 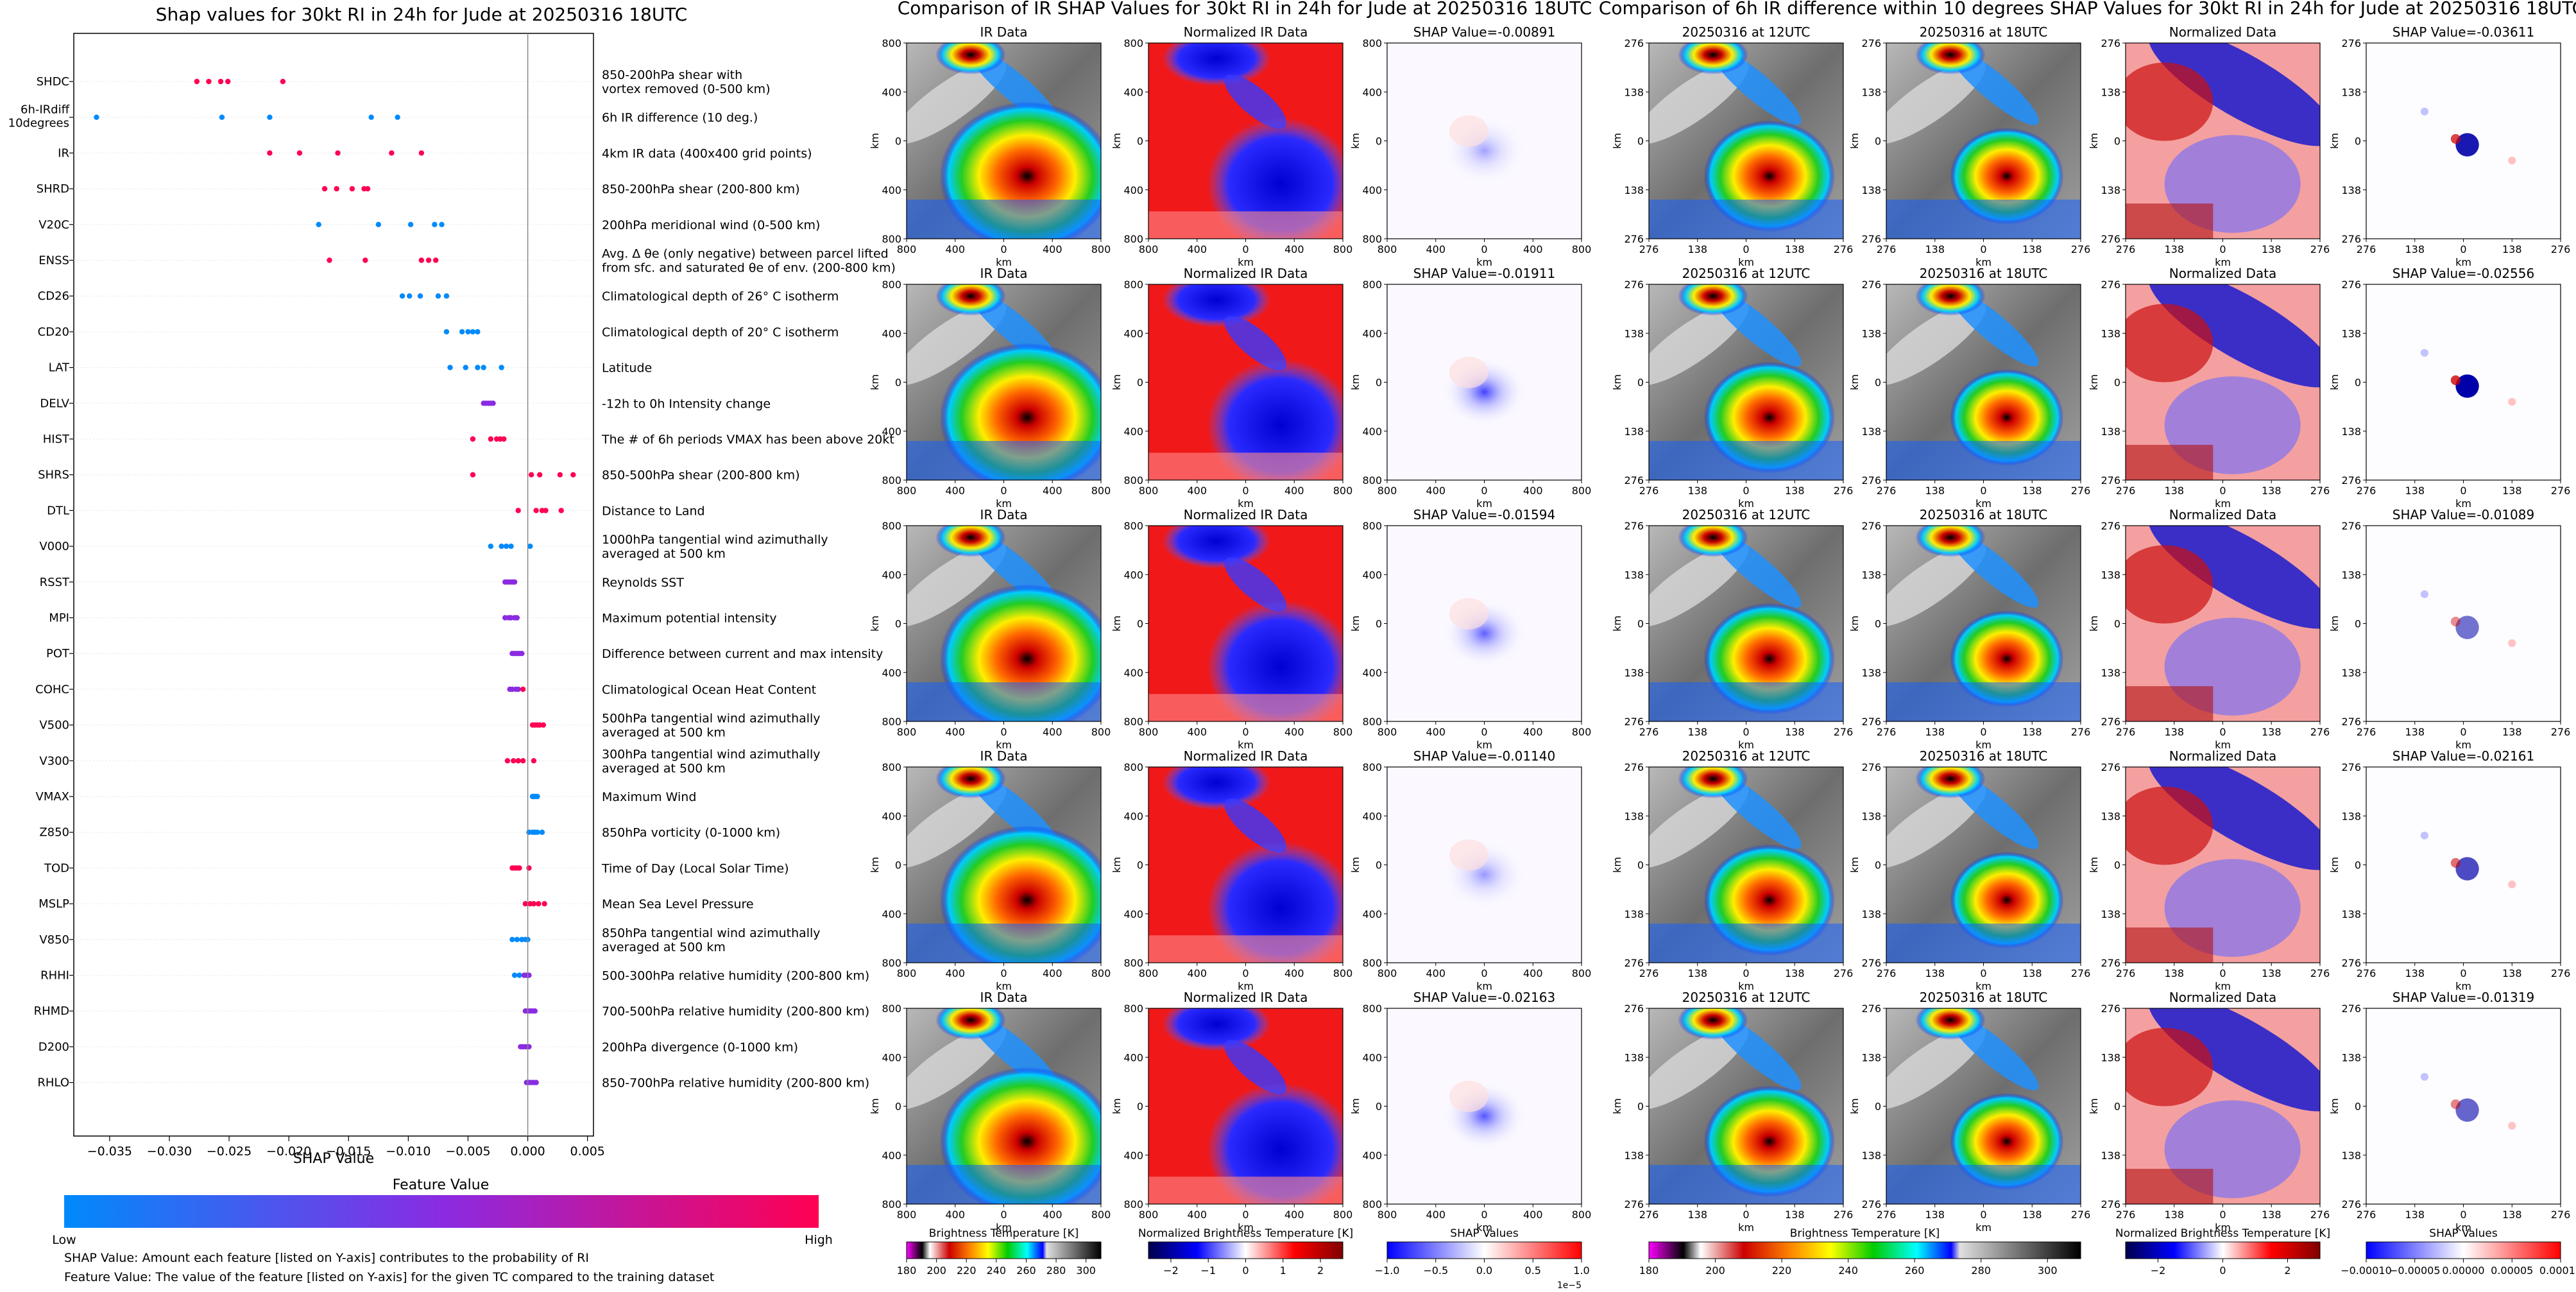 What do you see at coordinates (2455, 862) in the screenshot?
I see `shap-center-positive` at bounding box center [2455, 862].